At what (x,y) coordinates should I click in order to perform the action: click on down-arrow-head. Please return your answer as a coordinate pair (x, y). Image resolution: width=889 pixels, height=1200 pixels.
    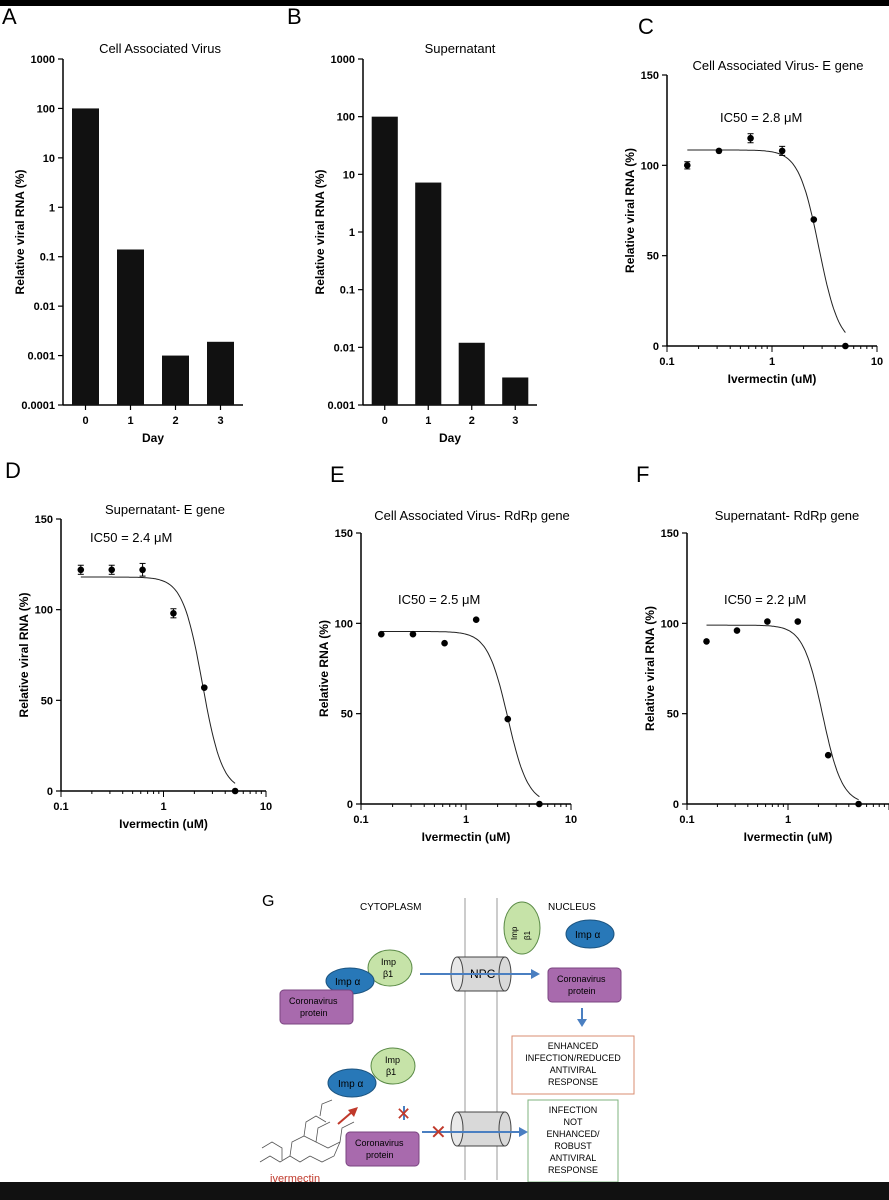
    Looking at the image, I should click on (582, 1023).